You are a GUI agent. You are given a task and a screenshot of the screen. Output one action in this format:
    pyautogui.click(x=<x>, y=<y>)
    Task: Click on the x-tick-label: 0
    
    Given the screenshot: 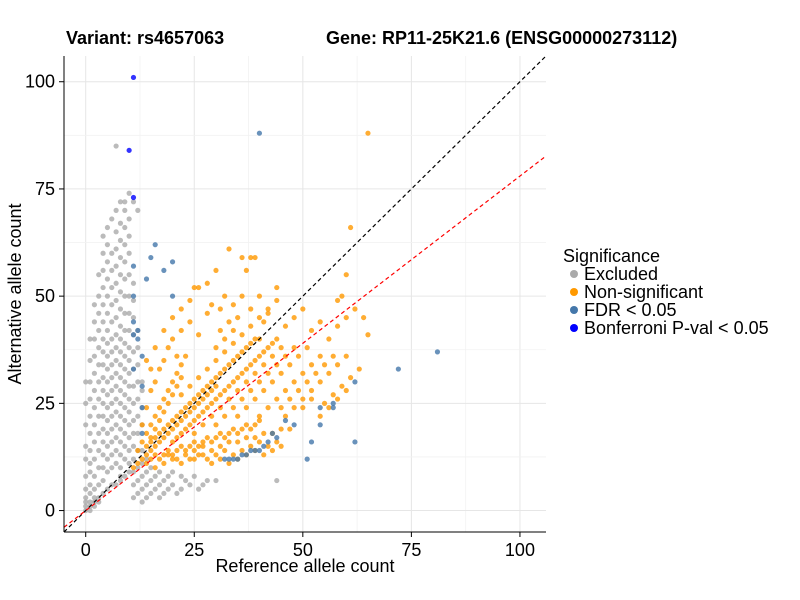 What is the action you would take?
    pyautogui.click(x=86, y=550)
    